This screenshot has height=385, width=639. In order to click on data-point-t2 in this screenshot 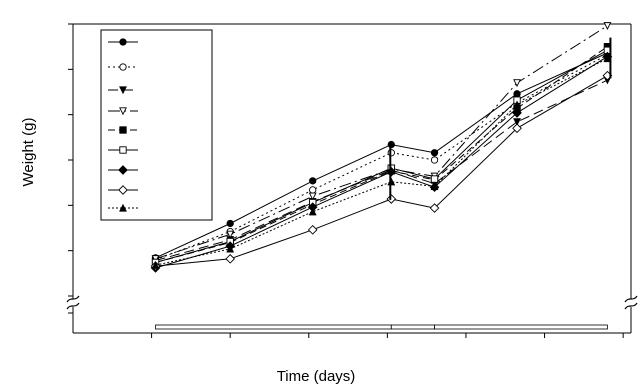, I will do `click(517, 122)`.